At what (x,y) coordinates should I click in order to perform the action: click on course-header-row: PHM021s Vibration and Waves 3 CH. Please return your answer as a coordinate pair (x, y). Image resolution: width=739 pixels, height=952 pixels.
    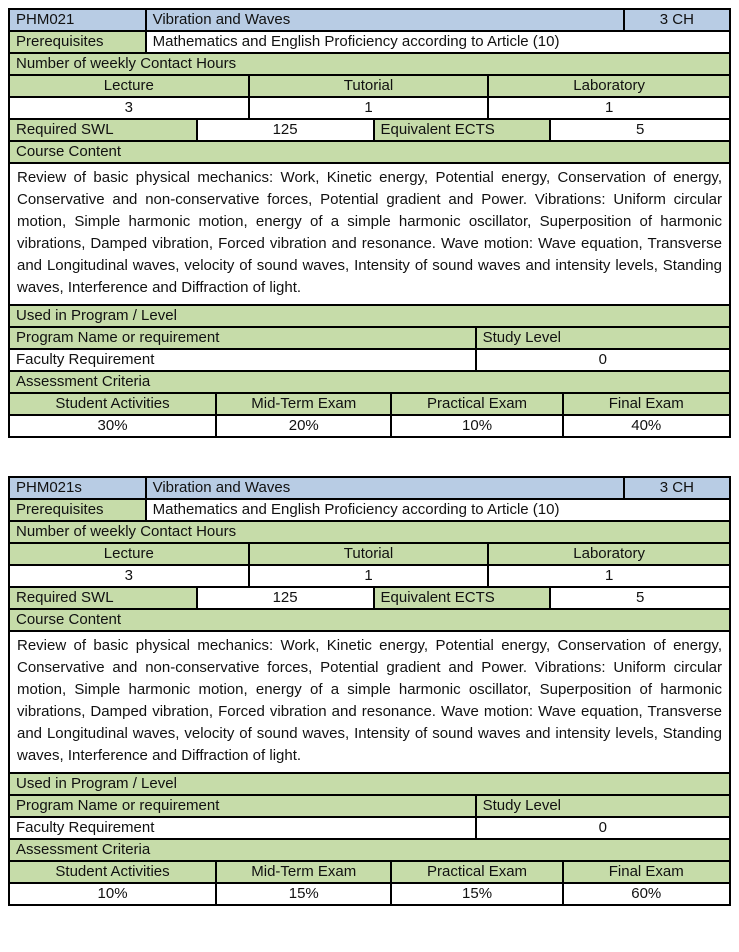
    Looking at the image, I should click on (369, 489).